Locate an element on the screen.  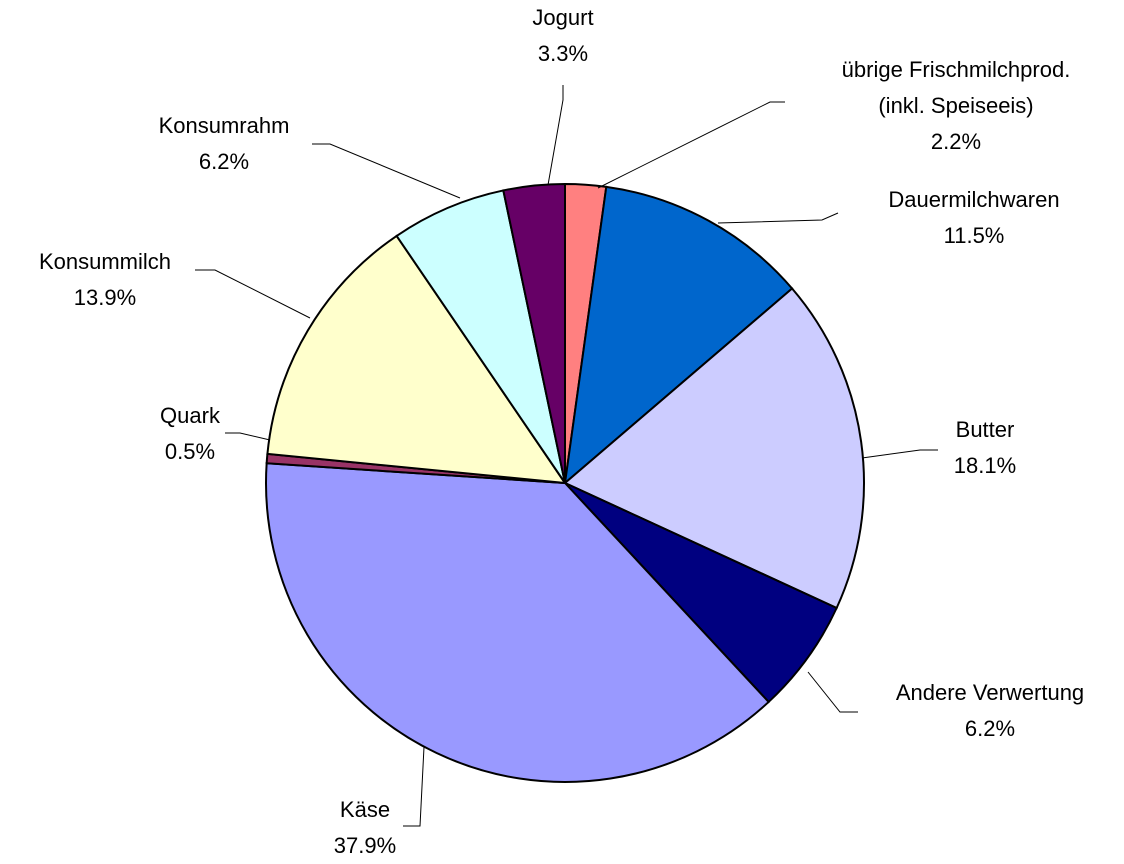
category-label: Quark is located at coordinates (190, 415).